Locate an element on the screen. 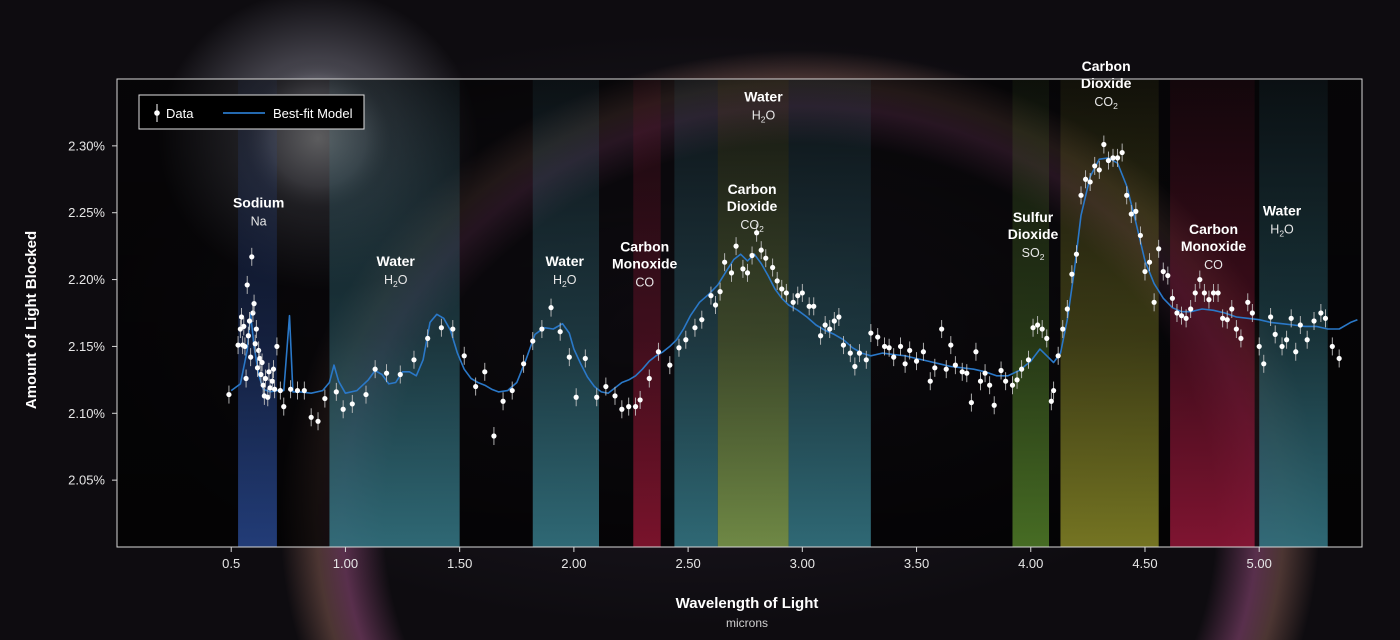 The height and width of the screenshot is (640, 1400). y-tick-label: 2.20% is located at coordinates (86, 279).